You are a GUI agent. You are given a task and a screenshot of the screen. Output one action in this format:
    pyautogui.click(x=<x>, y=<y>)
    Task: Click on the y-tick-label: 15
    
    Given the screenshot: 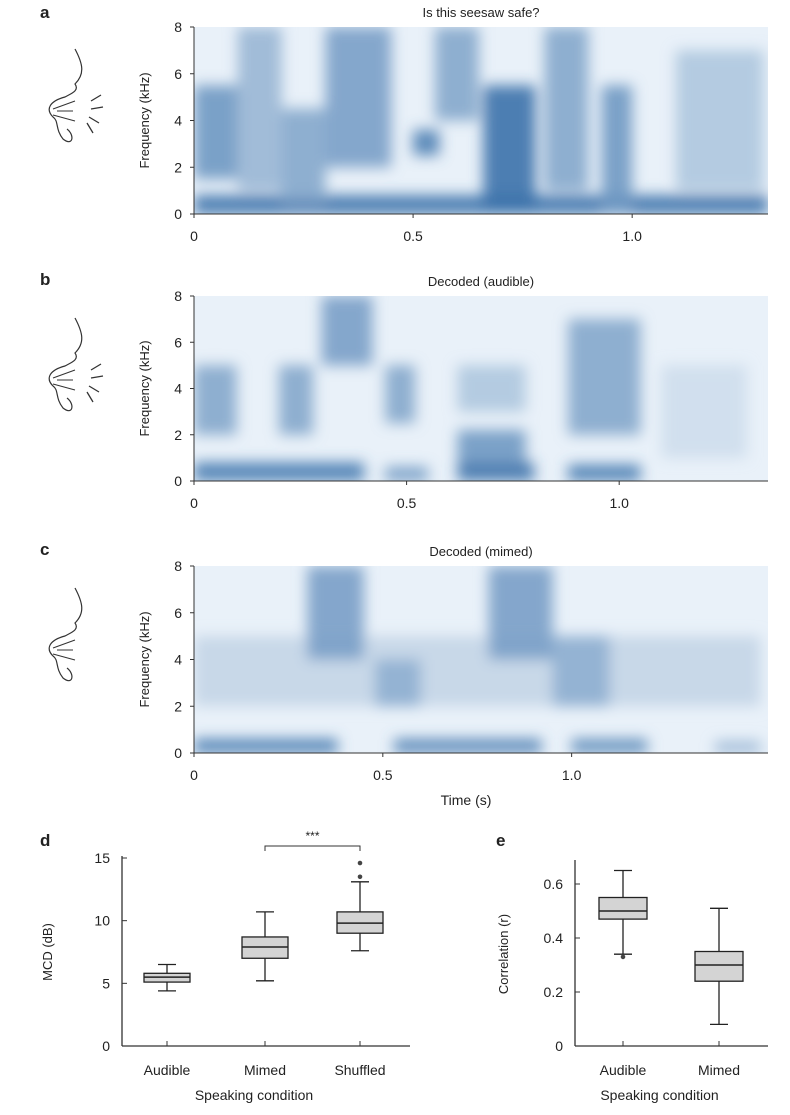 What is the action you would take?
    pyautogui.click(x=102, y=858)
    